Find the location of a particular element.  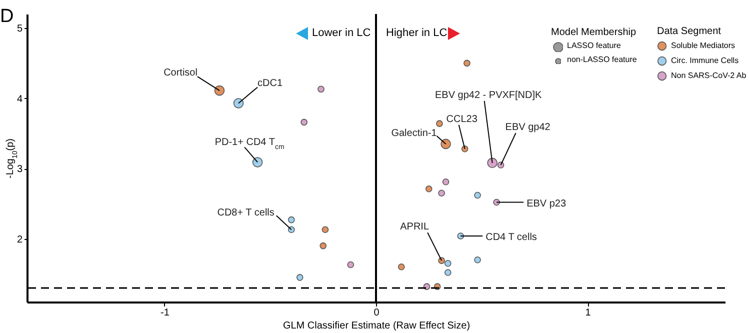

x-tick-label: -1 is located at coordinates (165, 313).